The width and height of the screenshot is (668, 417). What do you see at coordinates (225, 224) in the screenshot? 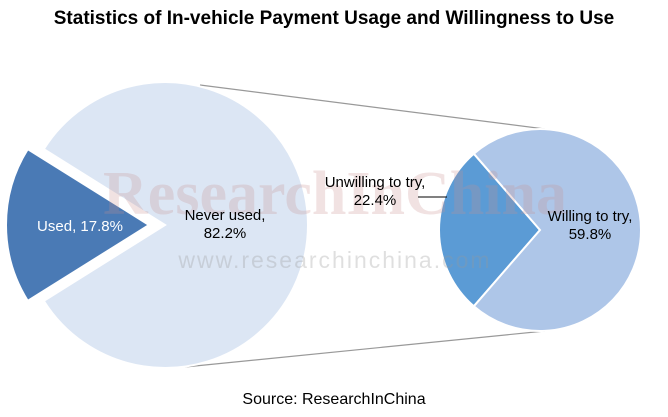
I see `data-label: Never used, 82.2%` at bounding box center [225, 224].